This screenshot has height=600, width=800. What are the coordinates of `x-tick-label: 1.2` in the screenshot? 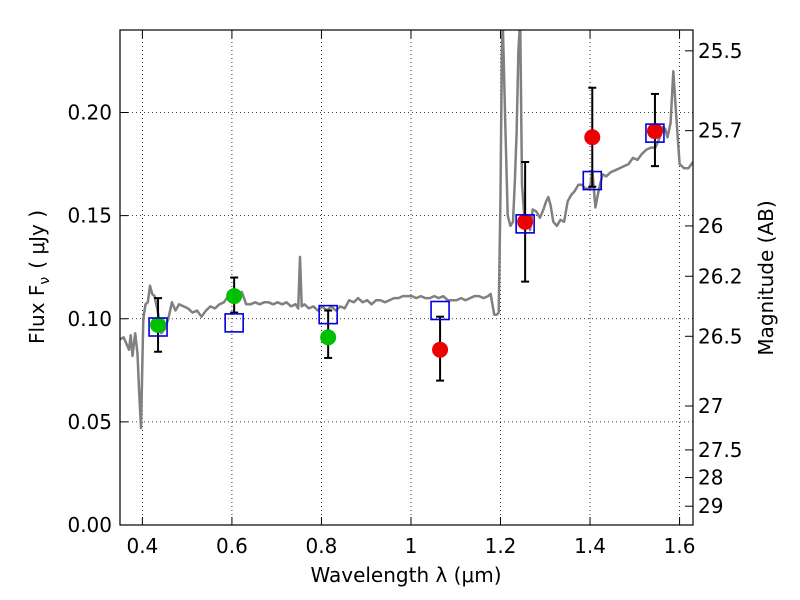 It's located at (501, 546).